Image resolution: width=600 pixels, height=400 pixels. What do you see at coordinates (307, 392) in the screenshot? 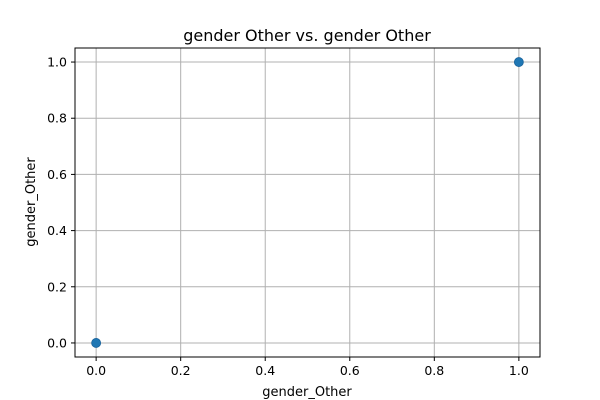
I see `x-axis-label: gender_Other` at bounding box center [307, 392].